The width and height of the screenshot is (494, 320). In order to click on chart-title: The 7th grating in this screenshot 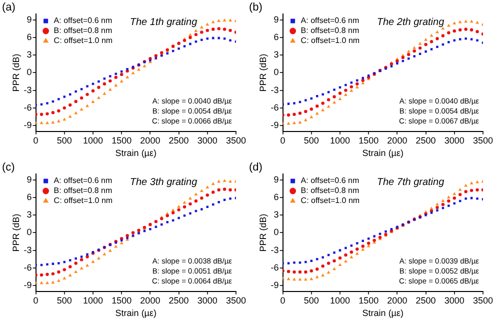, I will do `click(410, 182)`.